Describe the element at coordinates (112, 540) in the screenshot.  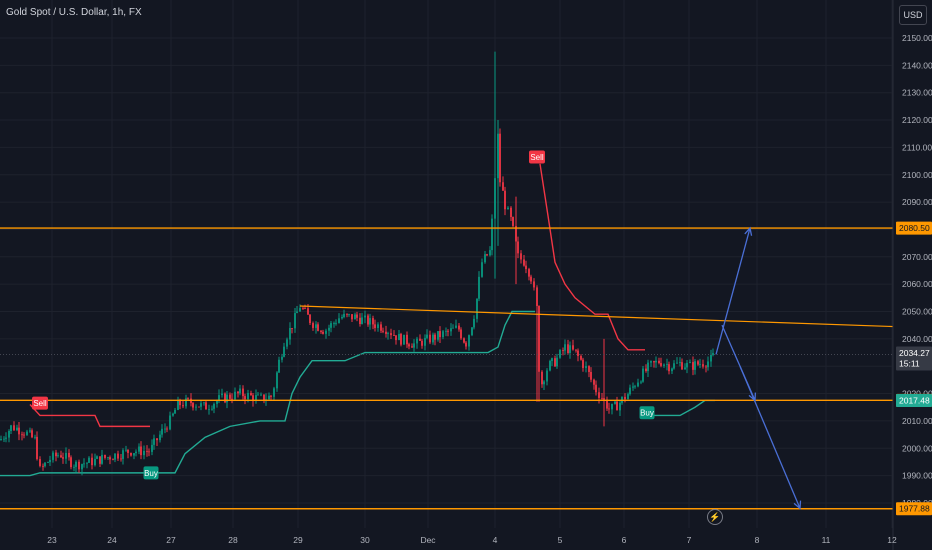
I see `time-tick-label: 24` at that location.